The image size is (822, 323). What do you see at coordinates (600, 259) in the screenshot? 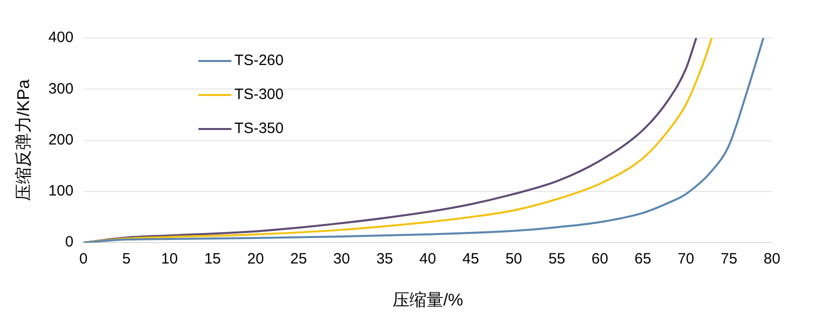
I see `x-tick-label: 60` at bounding box center [600, 259].